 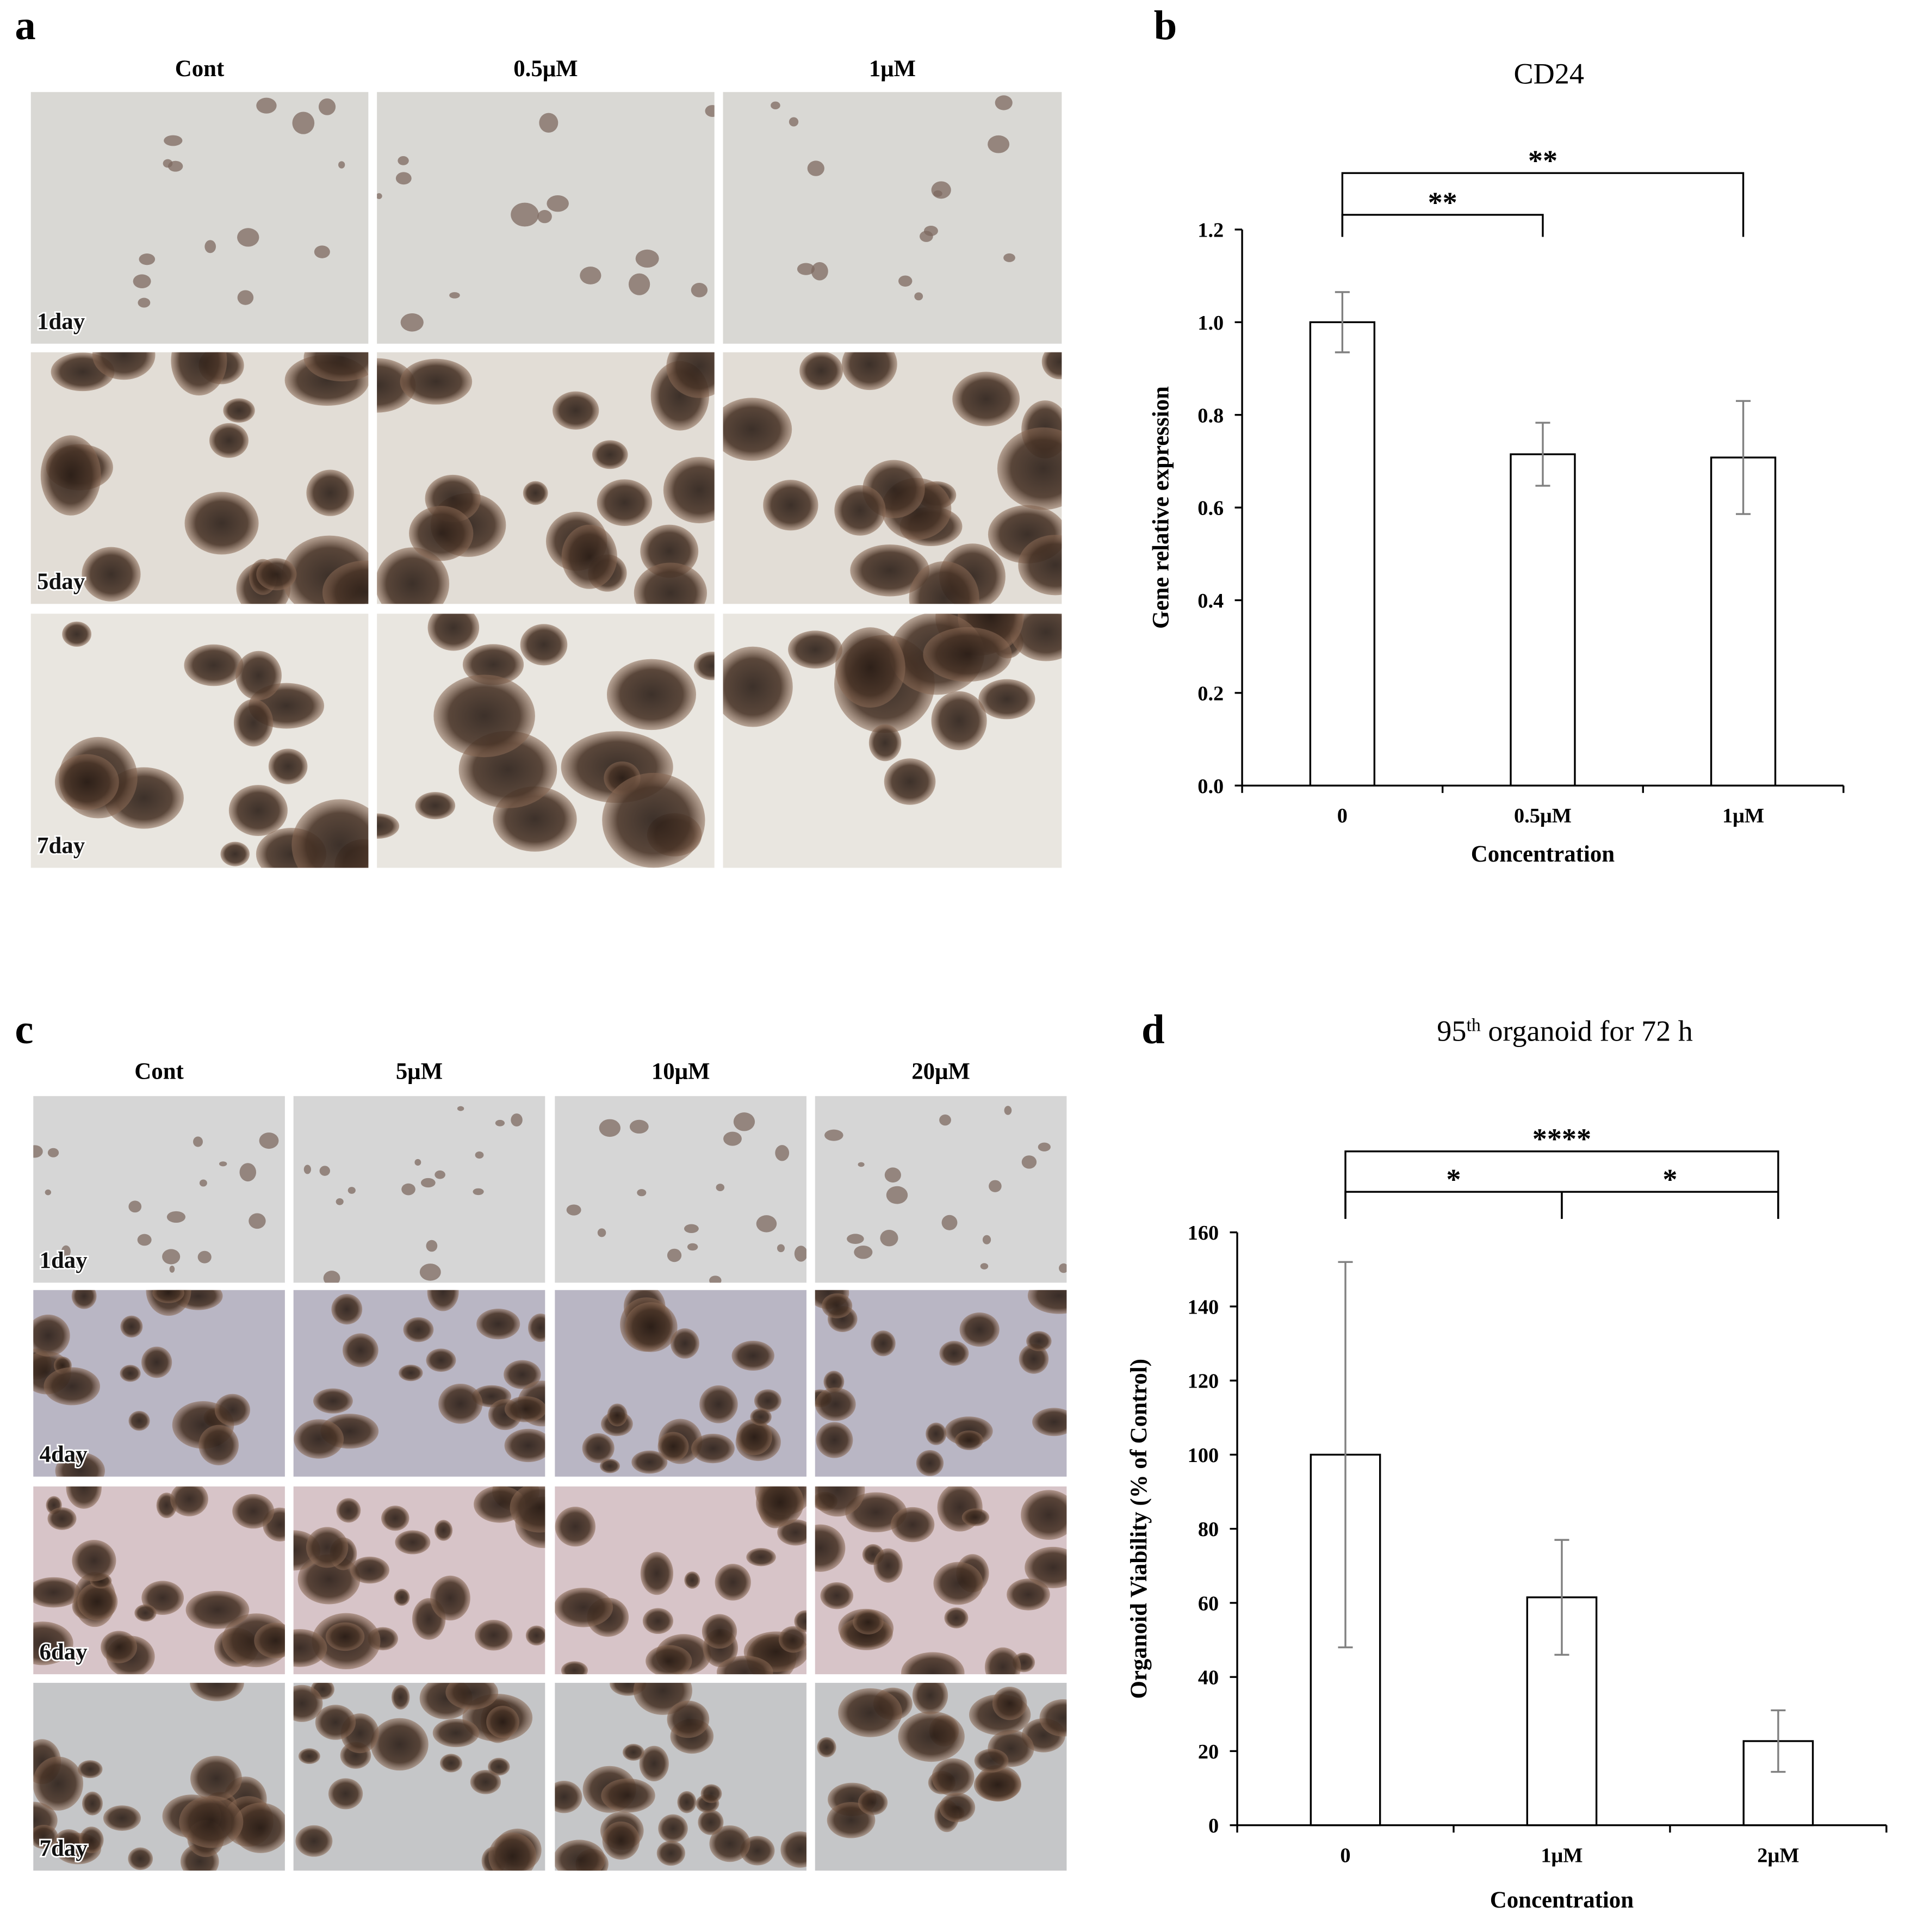 What do you see at coordinates (1210, 324) in the screenshot?
I see `y-tick-label: 1.0` at bounding box center [1210, 324].